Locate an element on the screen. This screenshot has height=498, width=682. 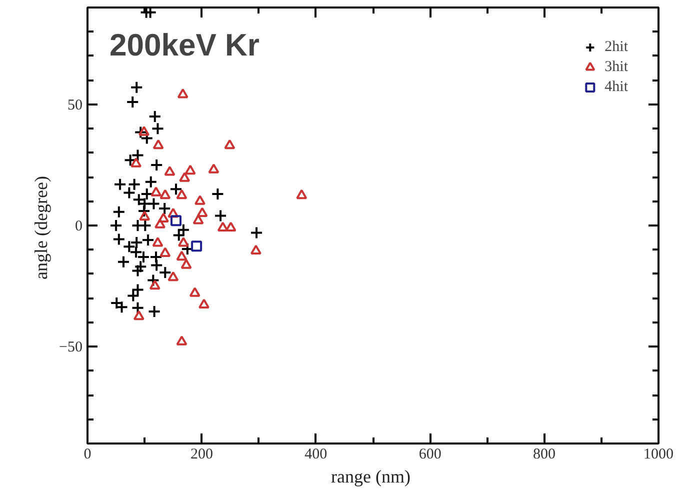
y-tick-label: −50 is located at coordinates (71, 348).